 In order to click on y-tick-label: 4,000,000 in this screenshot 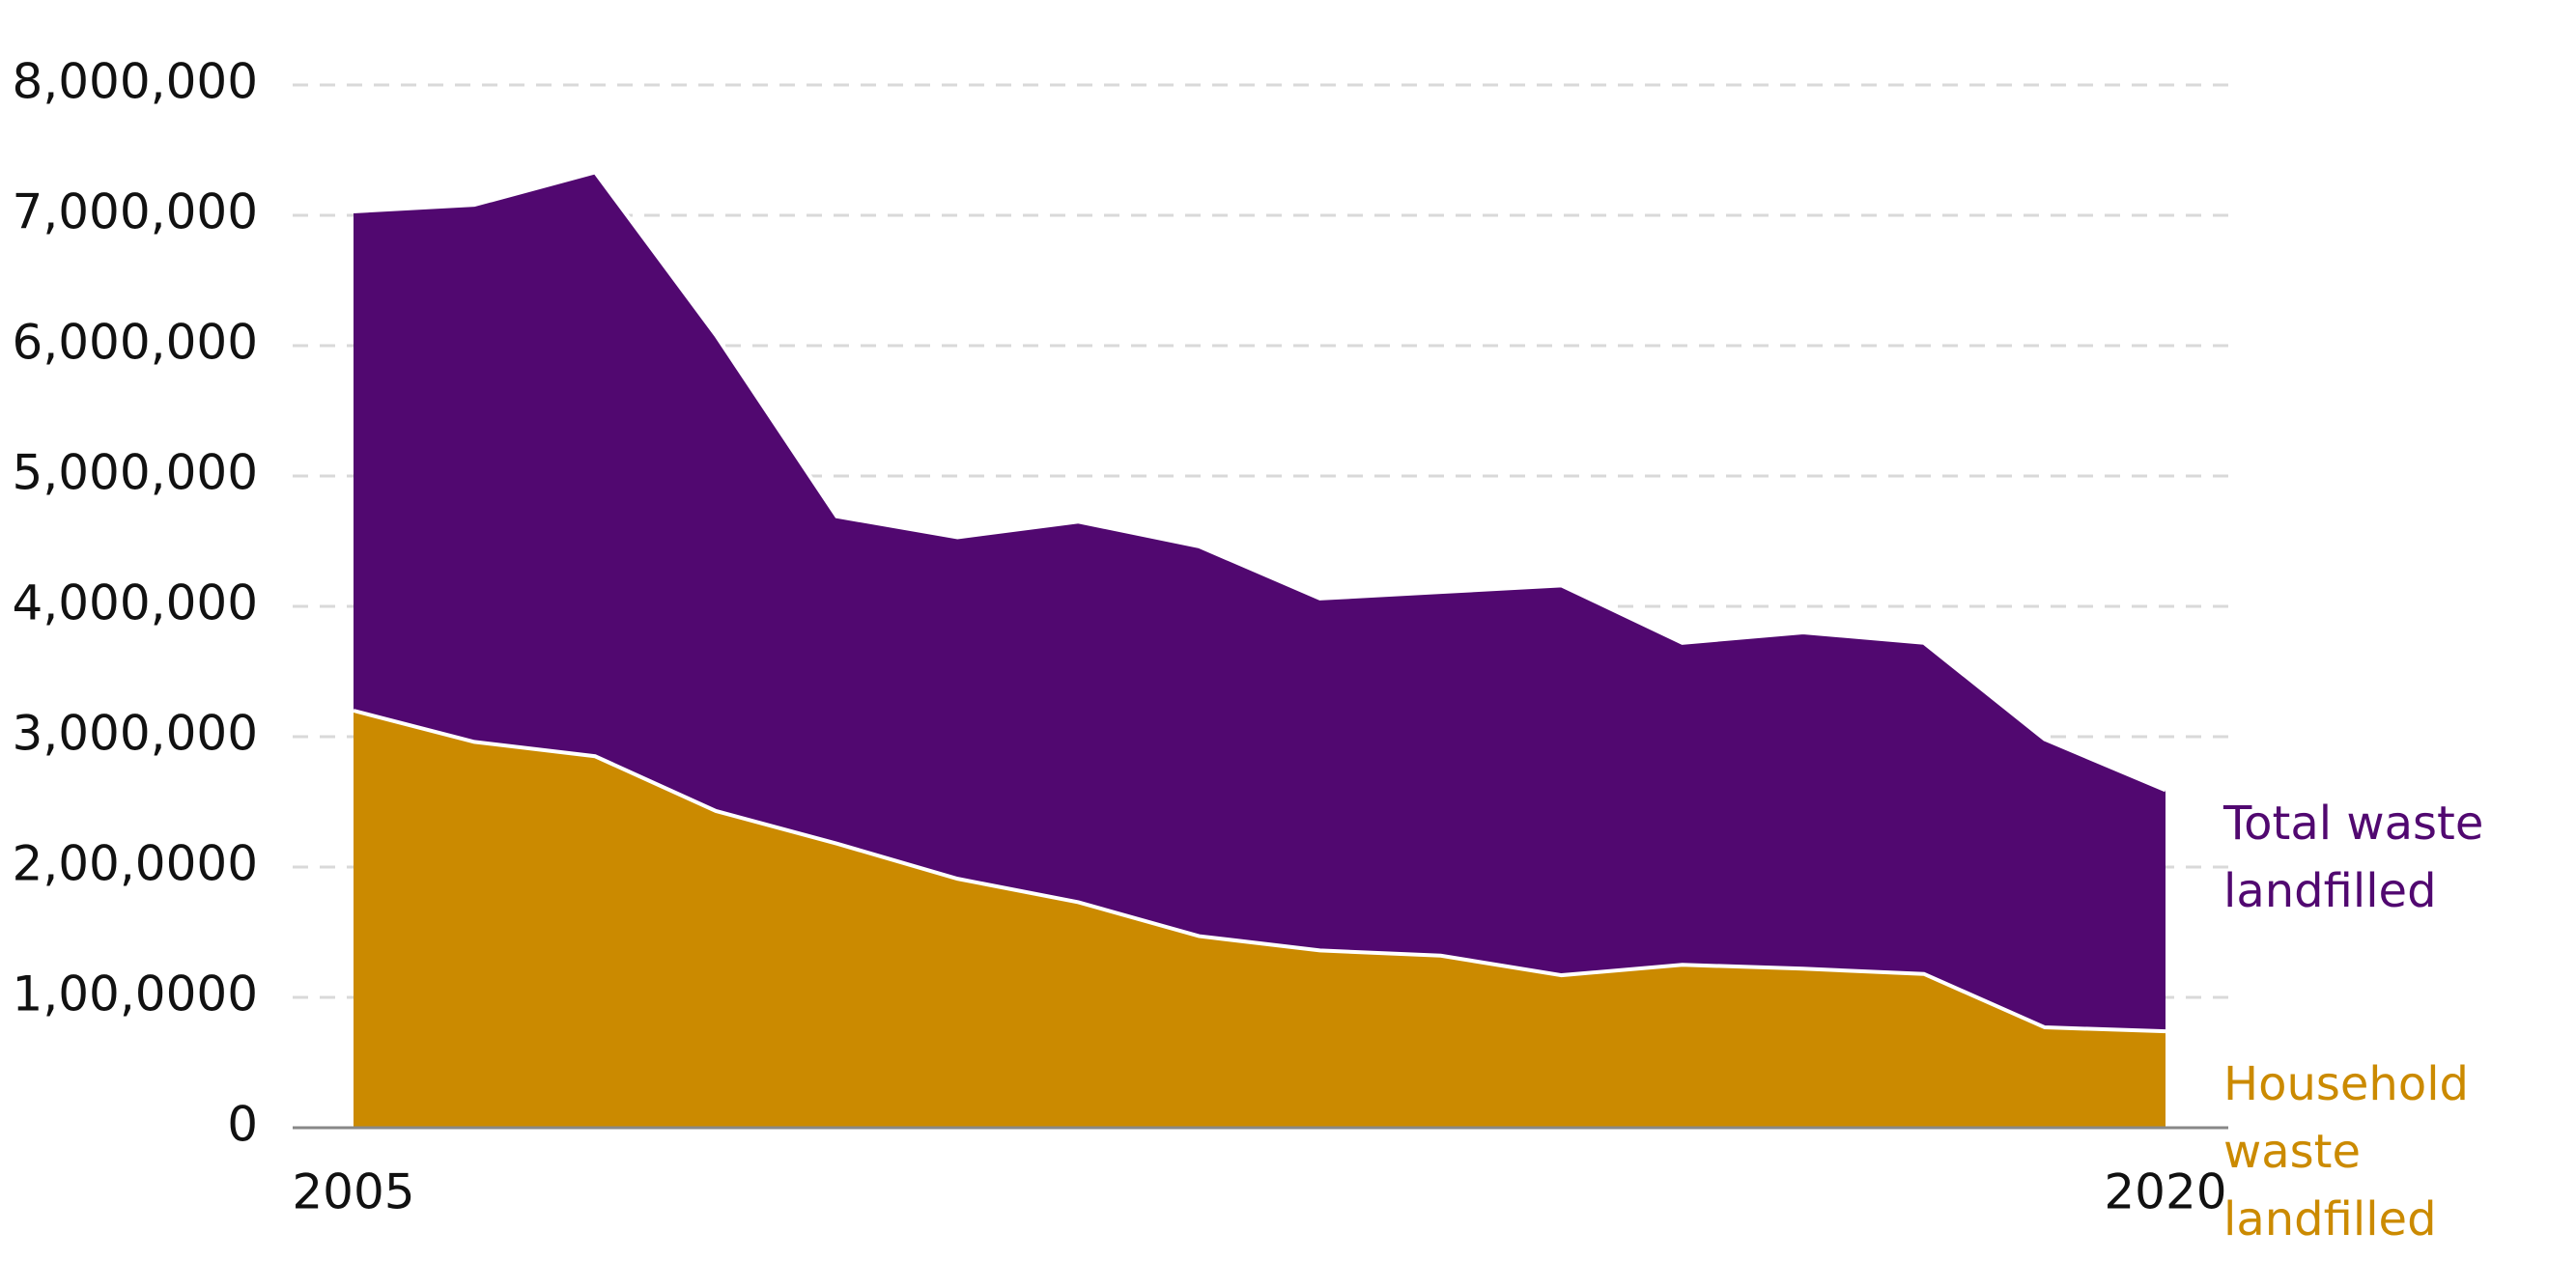, I will do `click(135, 603)`.